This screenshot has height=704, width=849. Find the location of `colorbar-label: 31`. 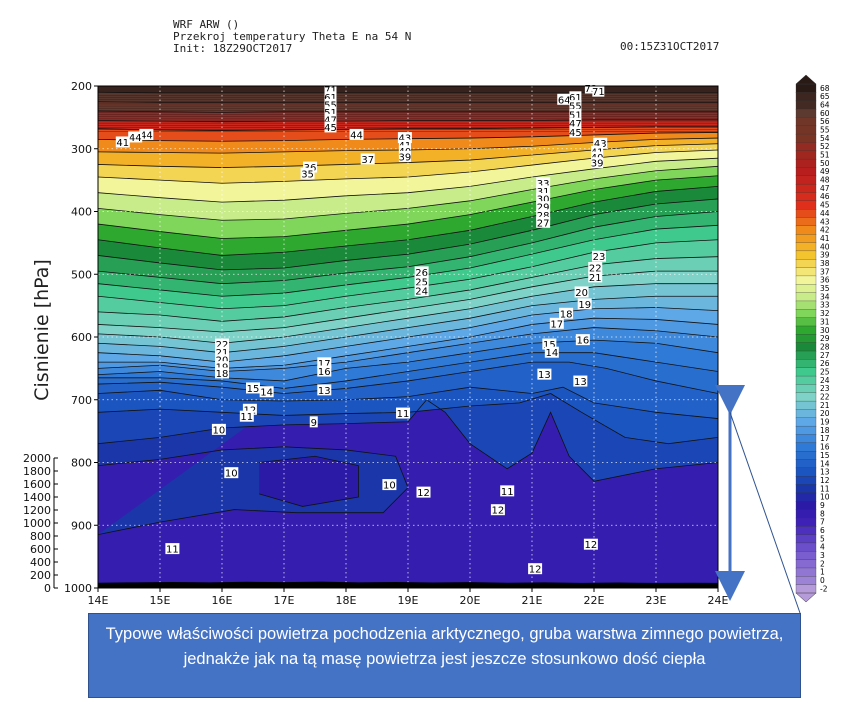

colorbar-label: 31 is located at coordinates (825, 321).